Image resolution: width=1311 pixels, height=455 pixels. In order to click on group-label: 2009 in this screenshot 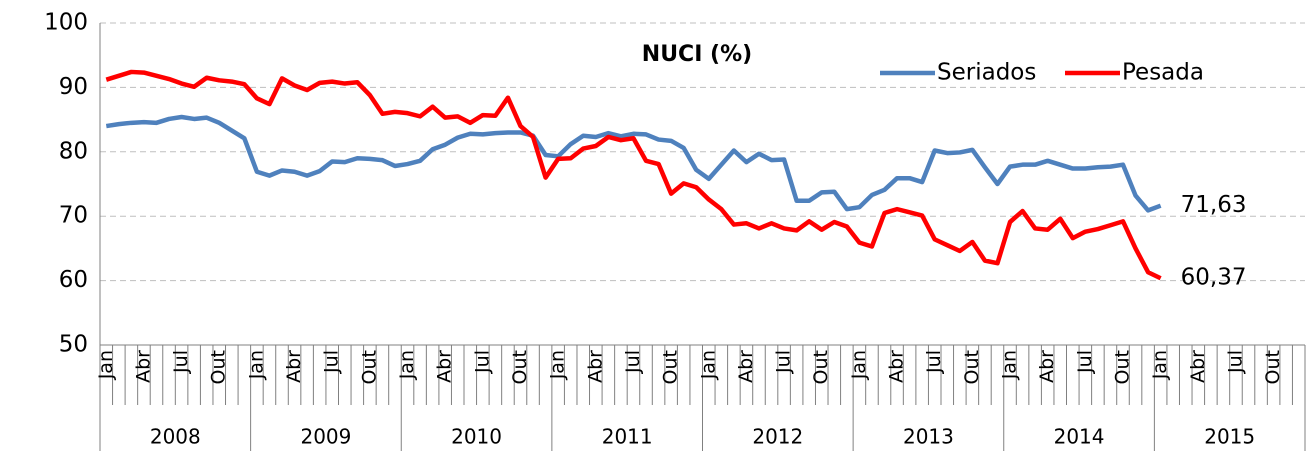, I will do `click(325, 437)`.